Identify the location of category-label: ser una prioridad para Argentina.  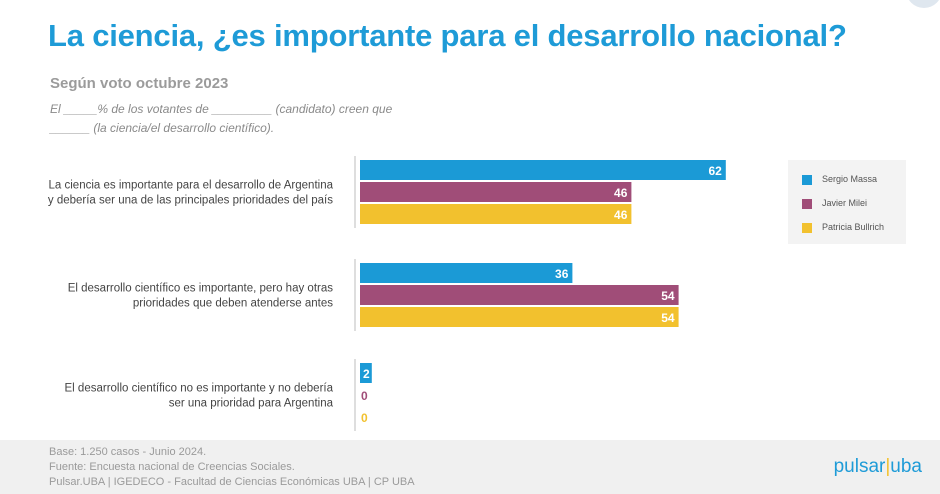
(251, 404).